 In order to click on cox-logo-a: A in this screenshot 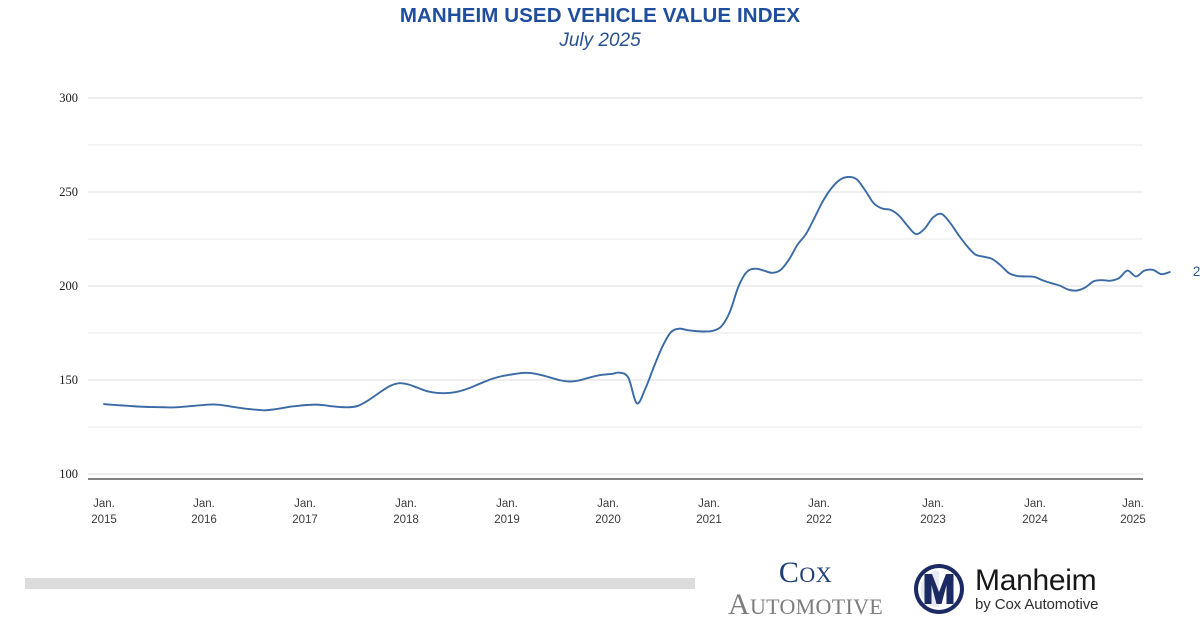, I will do `click(738, 604)`.